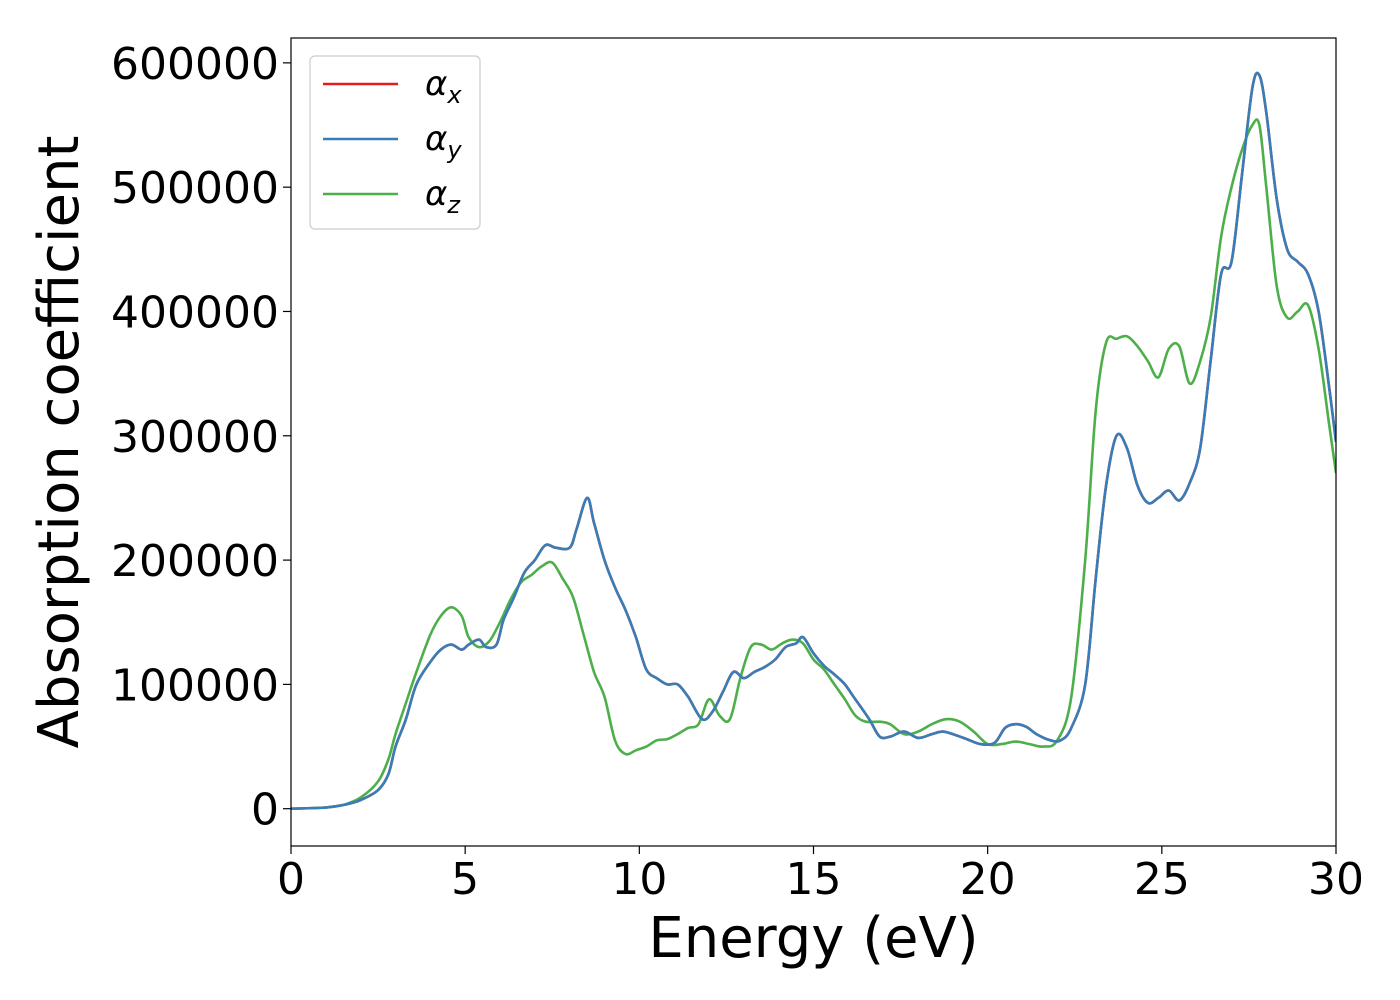  What do you see at coordinates (195, 437) in the screenshot?
I see `y-tick-label: 300000` at bounding box center [195, 437].